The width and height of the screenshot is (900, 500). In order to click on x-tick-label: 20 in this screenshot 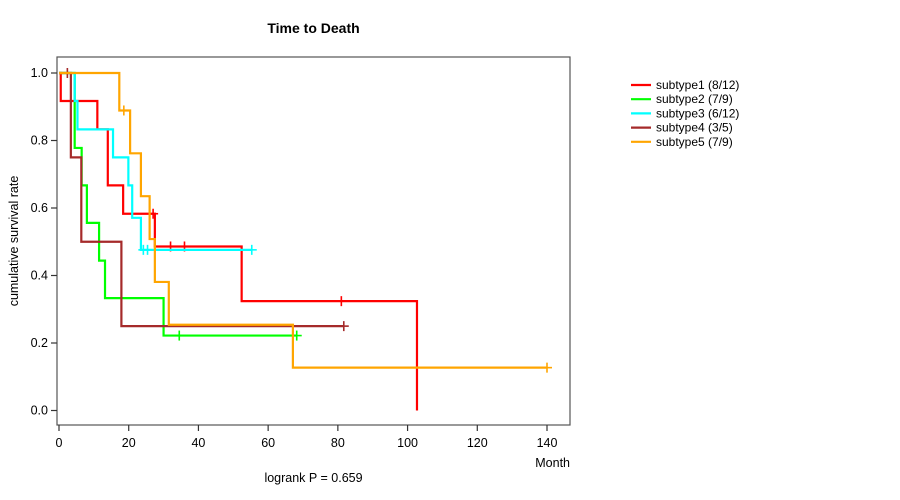, I will do `click(129, 443)`.